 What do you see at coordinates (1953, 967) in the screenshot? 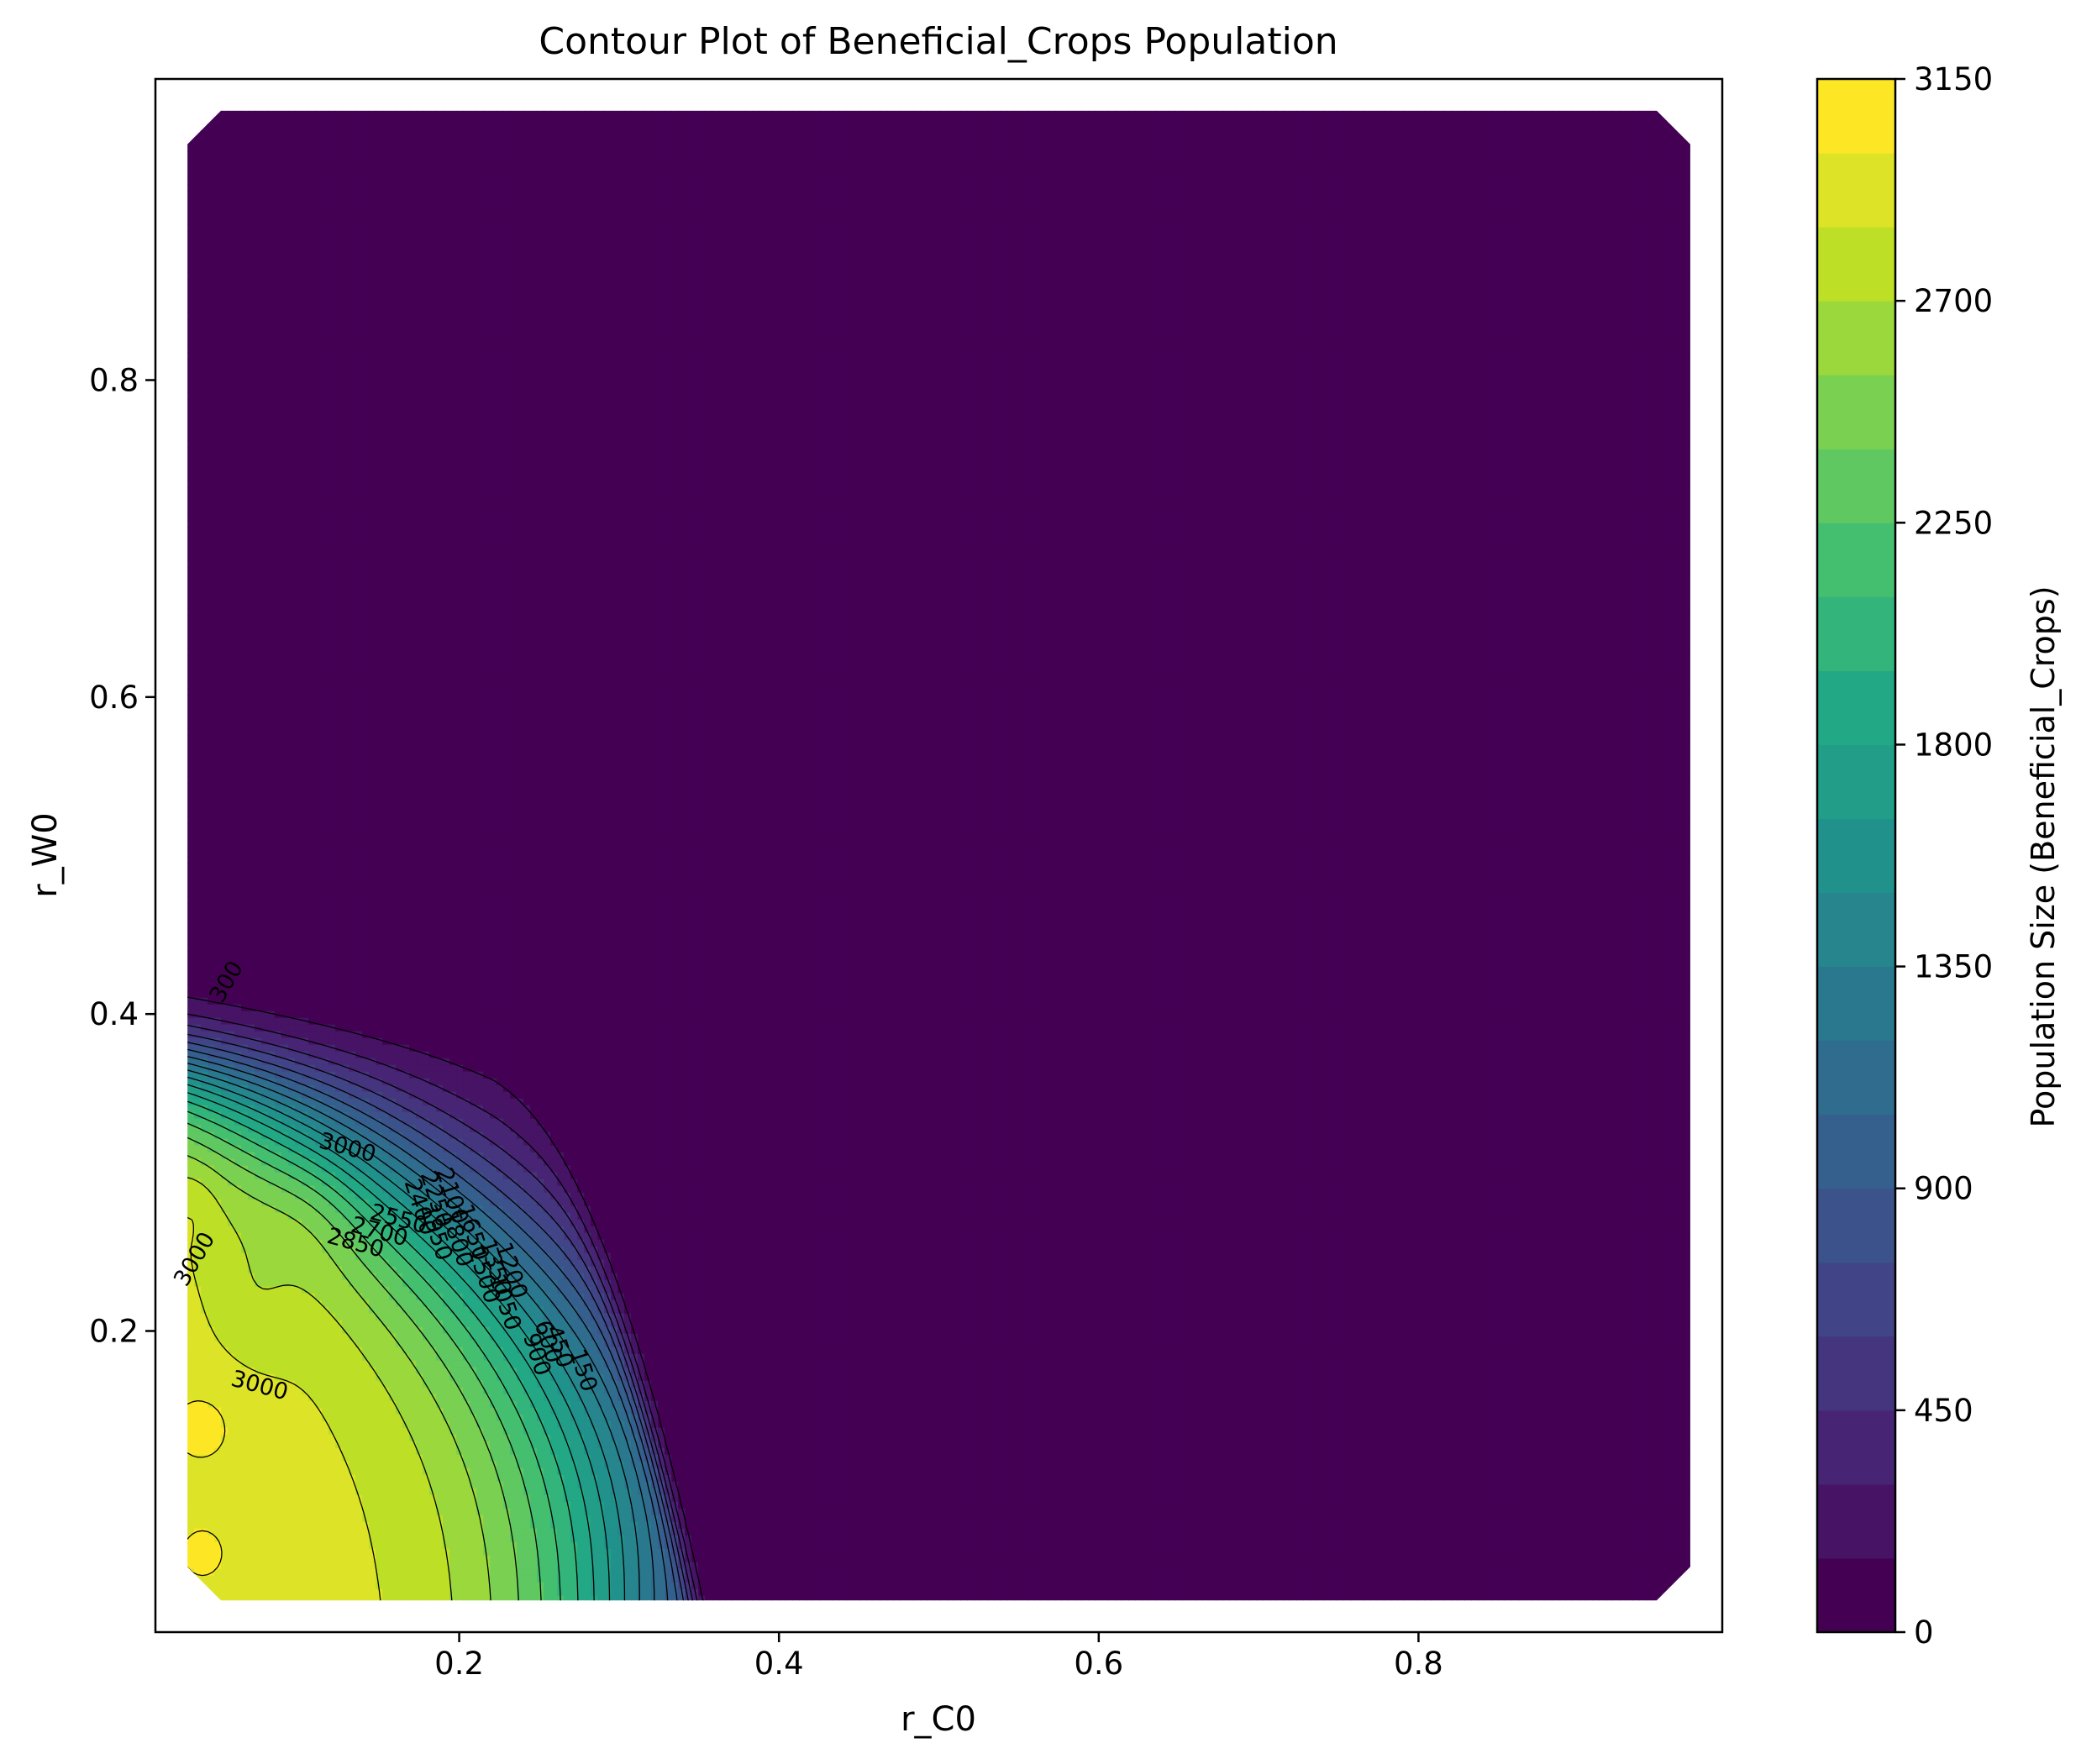
I see `colorbar-tick-label: 1350` at bounding box center [1953, 967].